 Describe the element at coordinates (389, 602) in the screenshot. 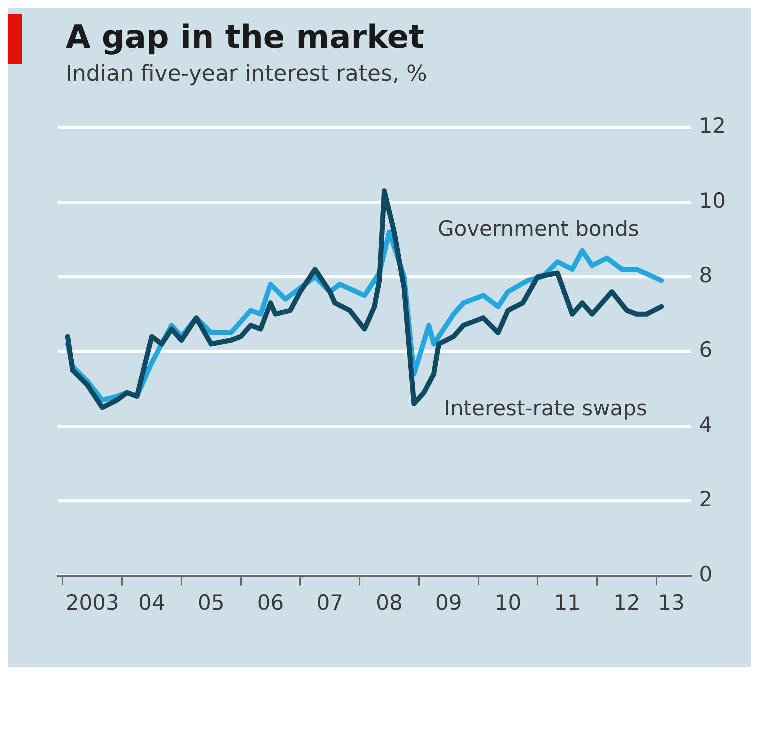

I see `x-tick-label: 08` at that location.